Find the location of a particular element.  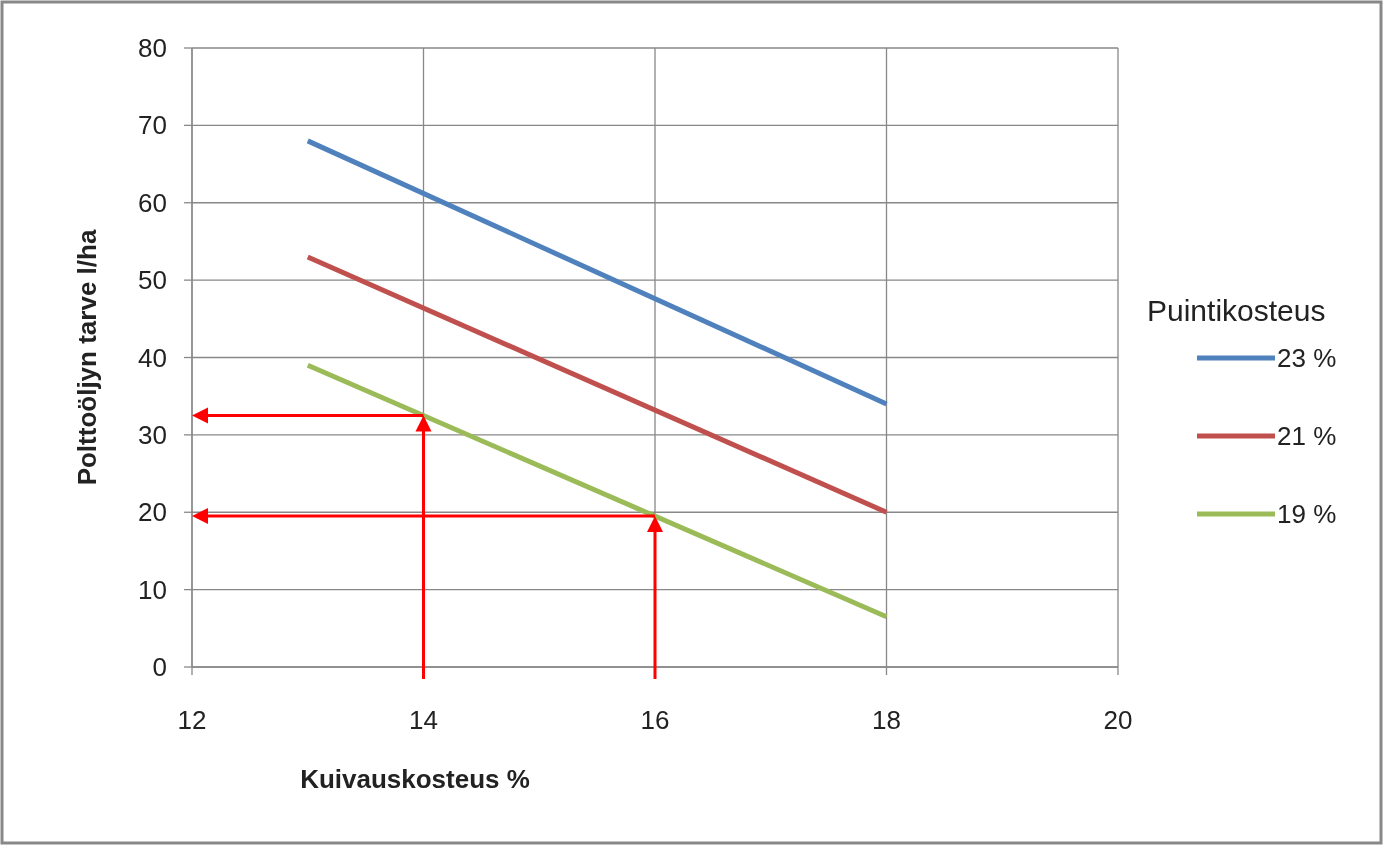

x-axis-title: Kuivauskosteus % is located at coordinates (415, 779).